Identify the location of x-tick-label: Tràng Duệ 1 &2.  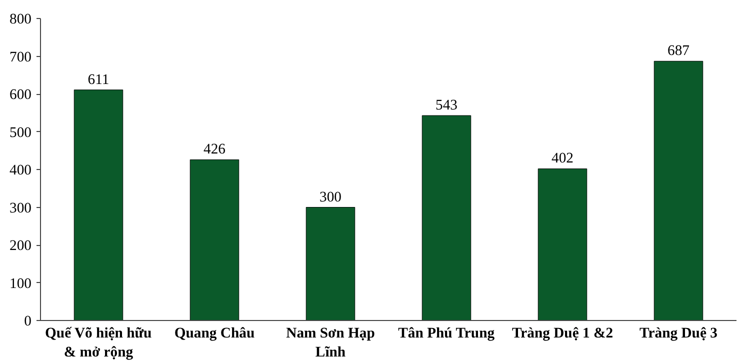
(563, 334).